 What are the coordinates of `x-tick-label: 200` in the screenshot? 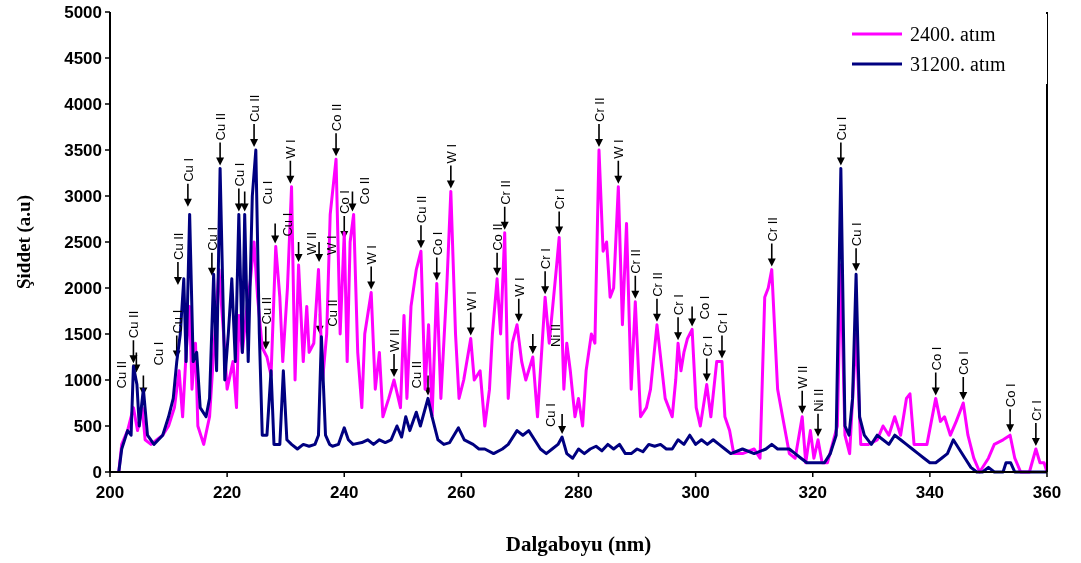 It's located at (110, 492).